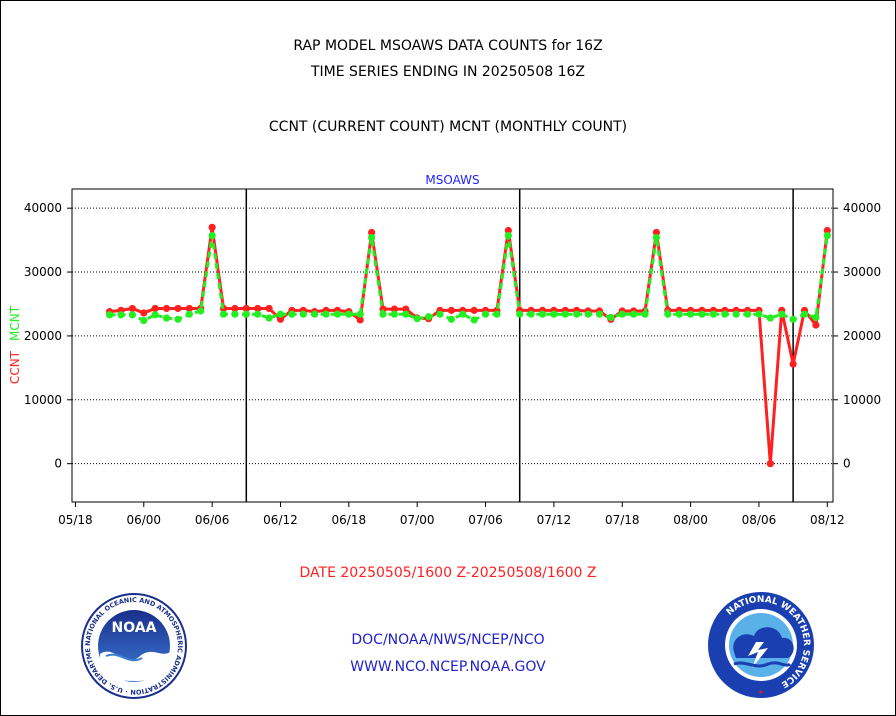 This screenshot has height=716, width=896. What do you see at coordinates (862, 208) in the screenshot?
I see `y-tick-label-right: 40000` at bounding box center [862, 208].